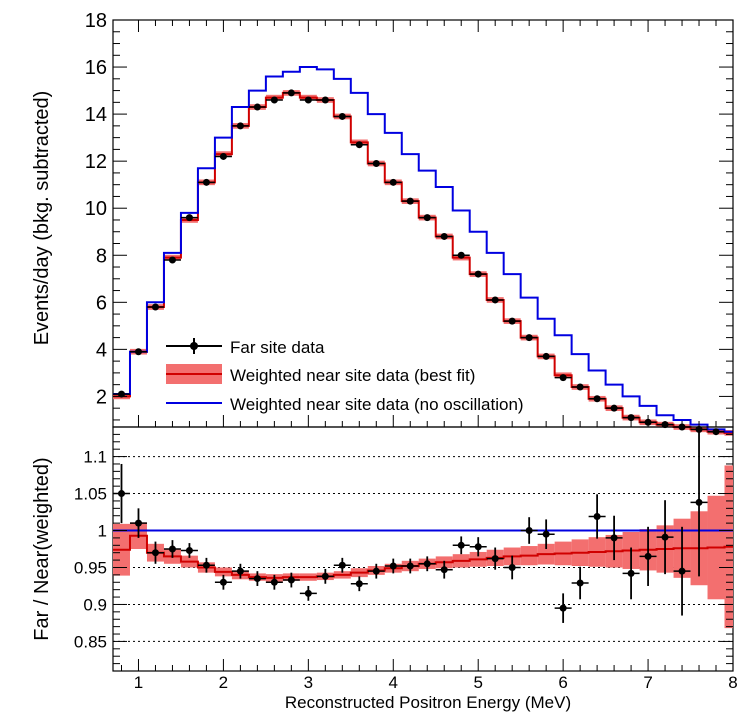 The height and width of the screenshot is (717, 747). What do you see at coordinates (647, 682) in the screenshot?
I see `bottom-x-tick-label: 7` at bounding box center [647, 682].